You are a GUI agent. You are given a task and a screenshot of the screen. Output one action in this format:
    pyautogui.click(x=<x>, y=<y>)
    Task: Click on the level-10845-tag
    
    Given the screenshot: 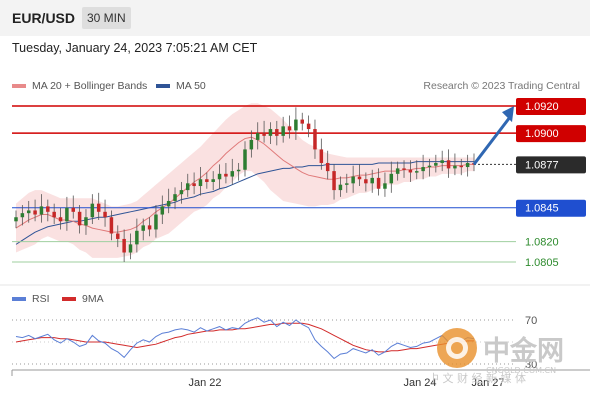 What is the action you would take?
    pyautogui.click(x=551, y=208)
    